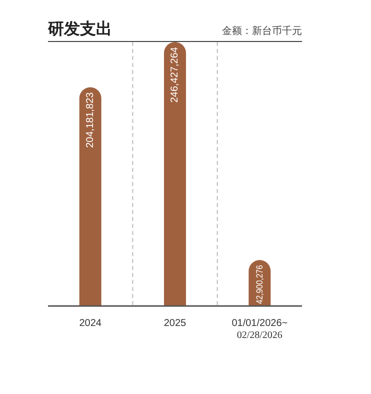  I want to click on chart-title: 研发支出, so click(80, 29).